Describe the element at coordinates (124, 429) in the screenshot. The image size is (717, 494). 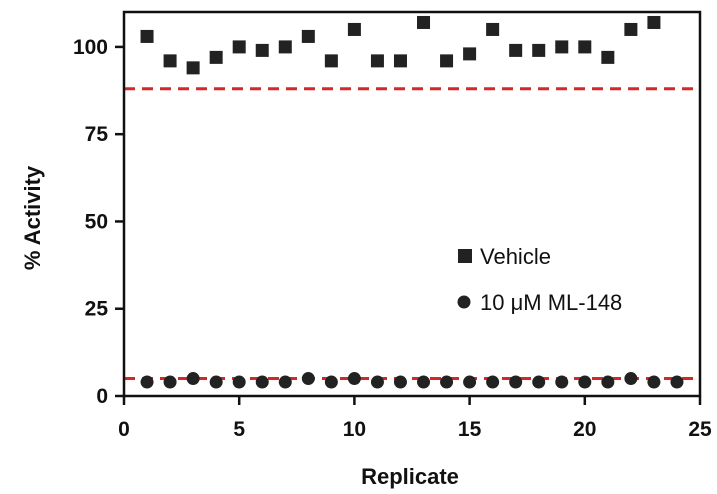
I see `x-tick-label: 0` at that location.